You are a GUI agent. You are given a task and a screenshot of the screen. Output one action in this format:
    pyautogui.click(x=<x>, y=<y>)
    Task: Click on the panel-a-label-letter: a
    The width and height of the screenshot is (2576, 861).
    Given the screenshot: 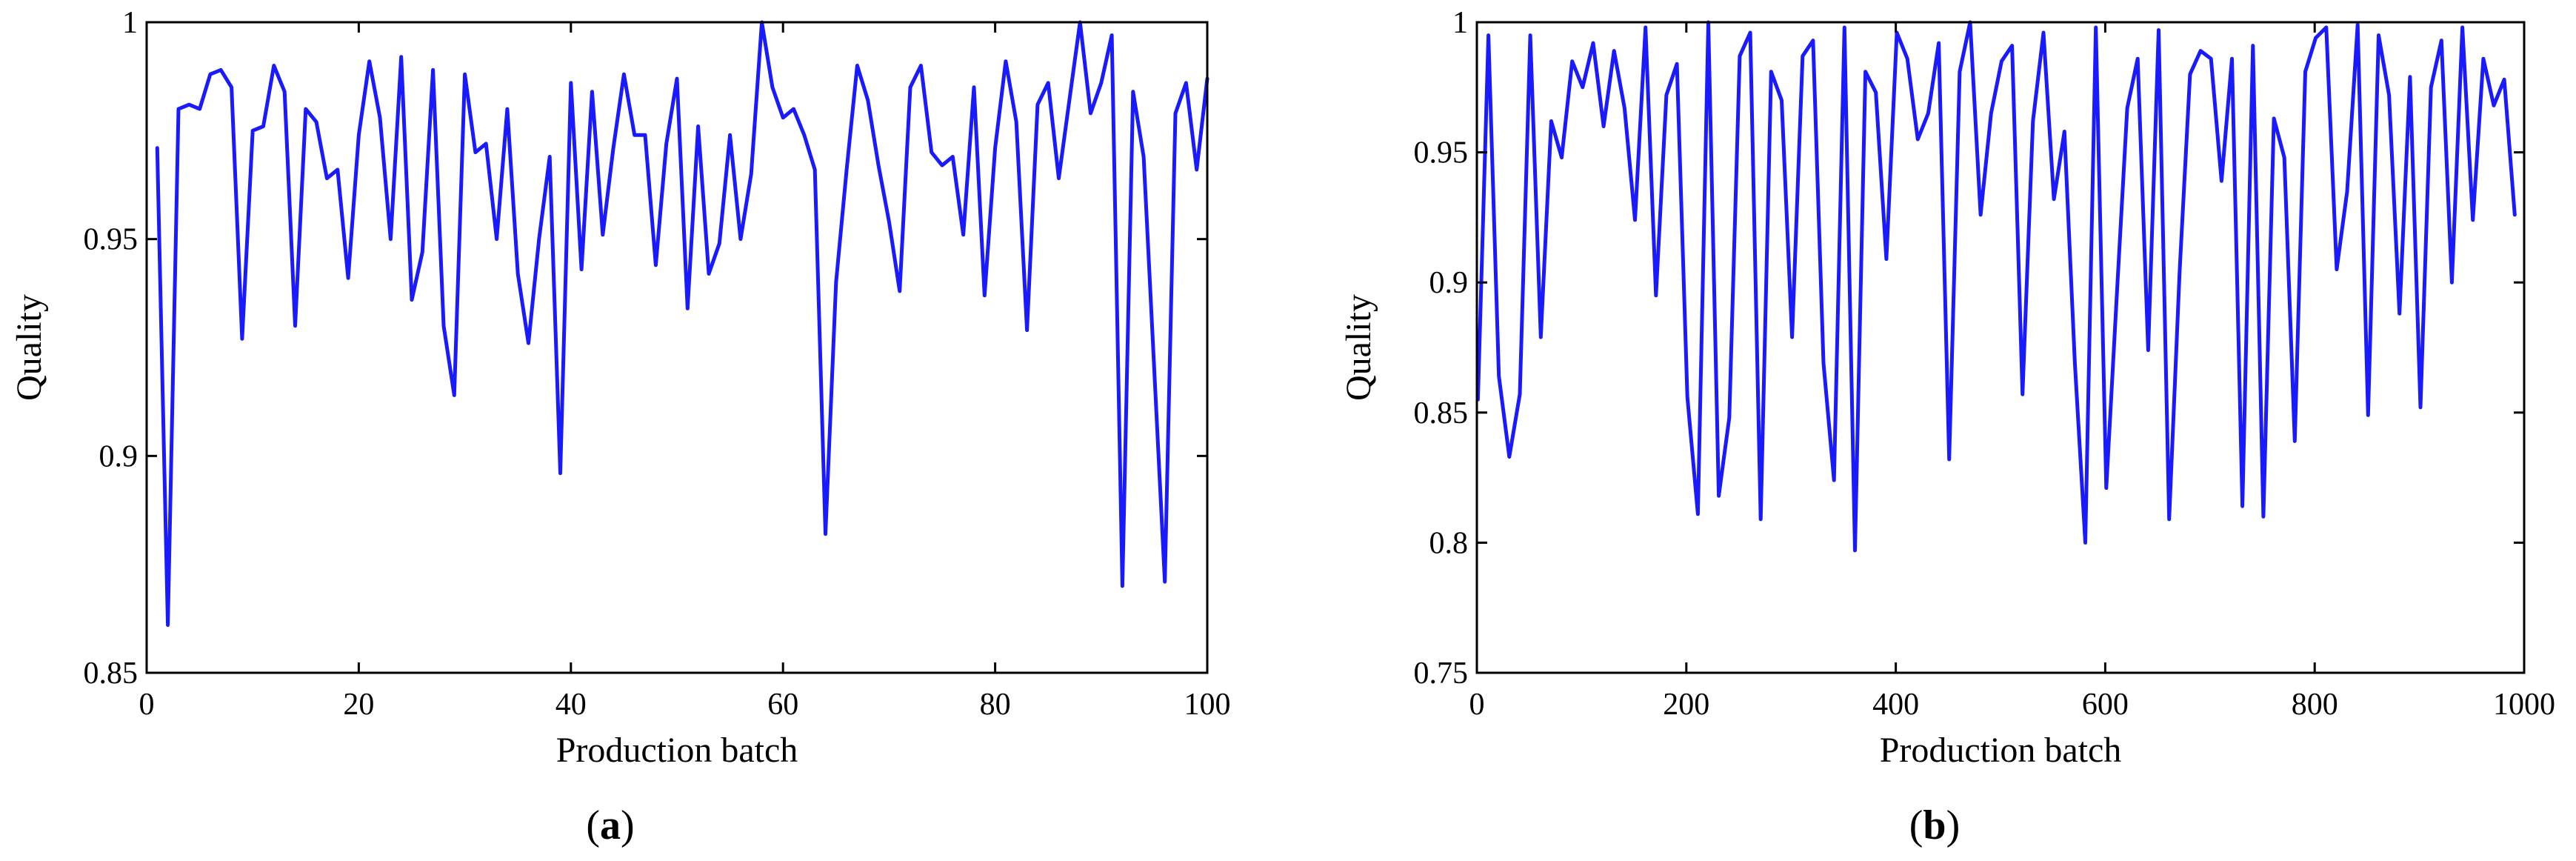 What is the action you would take?
    pyautogui.click(x=610, y=825)
    